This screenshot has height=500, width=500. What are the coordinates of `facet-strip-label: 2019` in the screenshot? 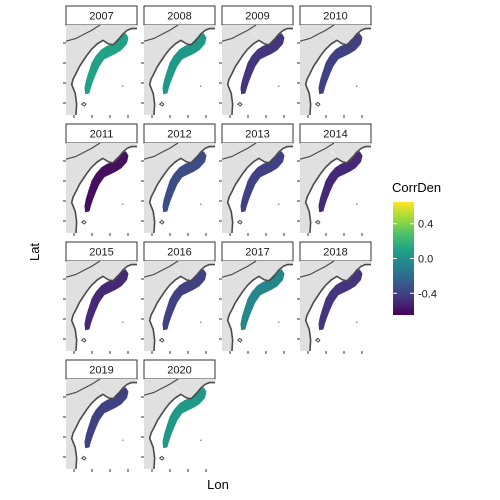 It's located at (101, 371).